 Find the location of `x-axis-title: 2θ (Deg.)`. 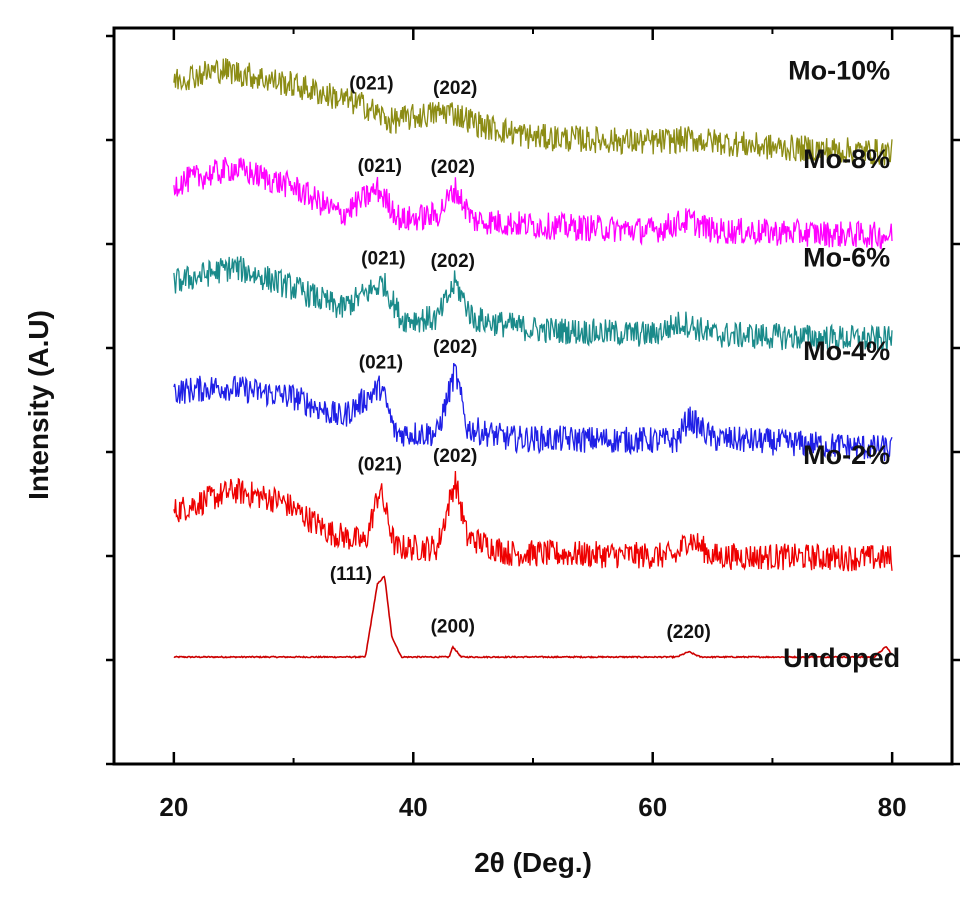

x-axis-title: 2θ (Deg.) is located at coordinates (533, 862).